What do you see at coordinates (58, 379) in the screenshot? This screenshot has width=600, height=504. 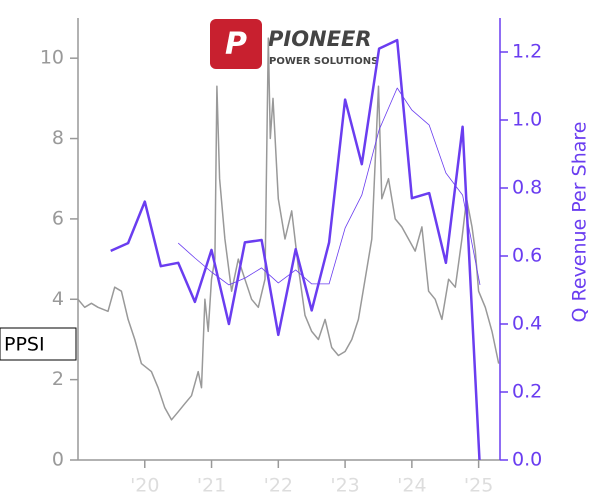 I see `y-tick-label: 2` at bounding box center [58, 379].